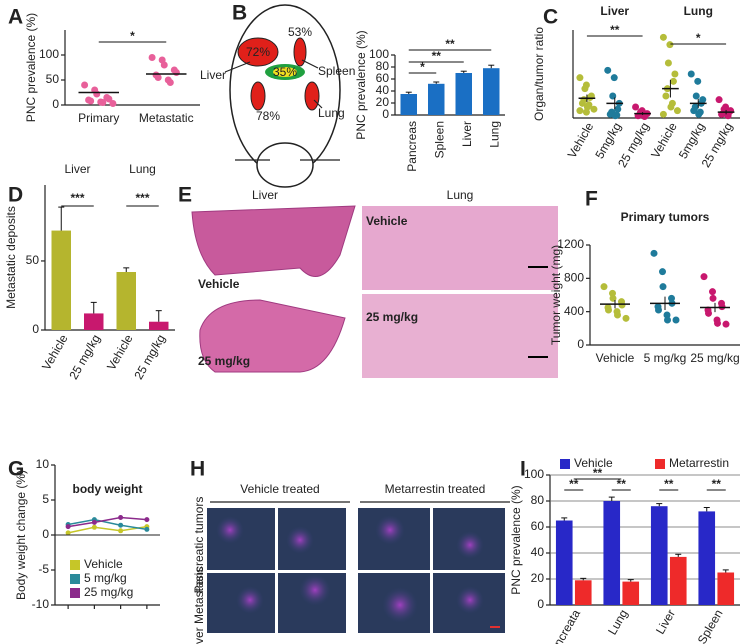  Describe the element at coordinates (237, 67) in the screenshot. I see `pointer` at that location.